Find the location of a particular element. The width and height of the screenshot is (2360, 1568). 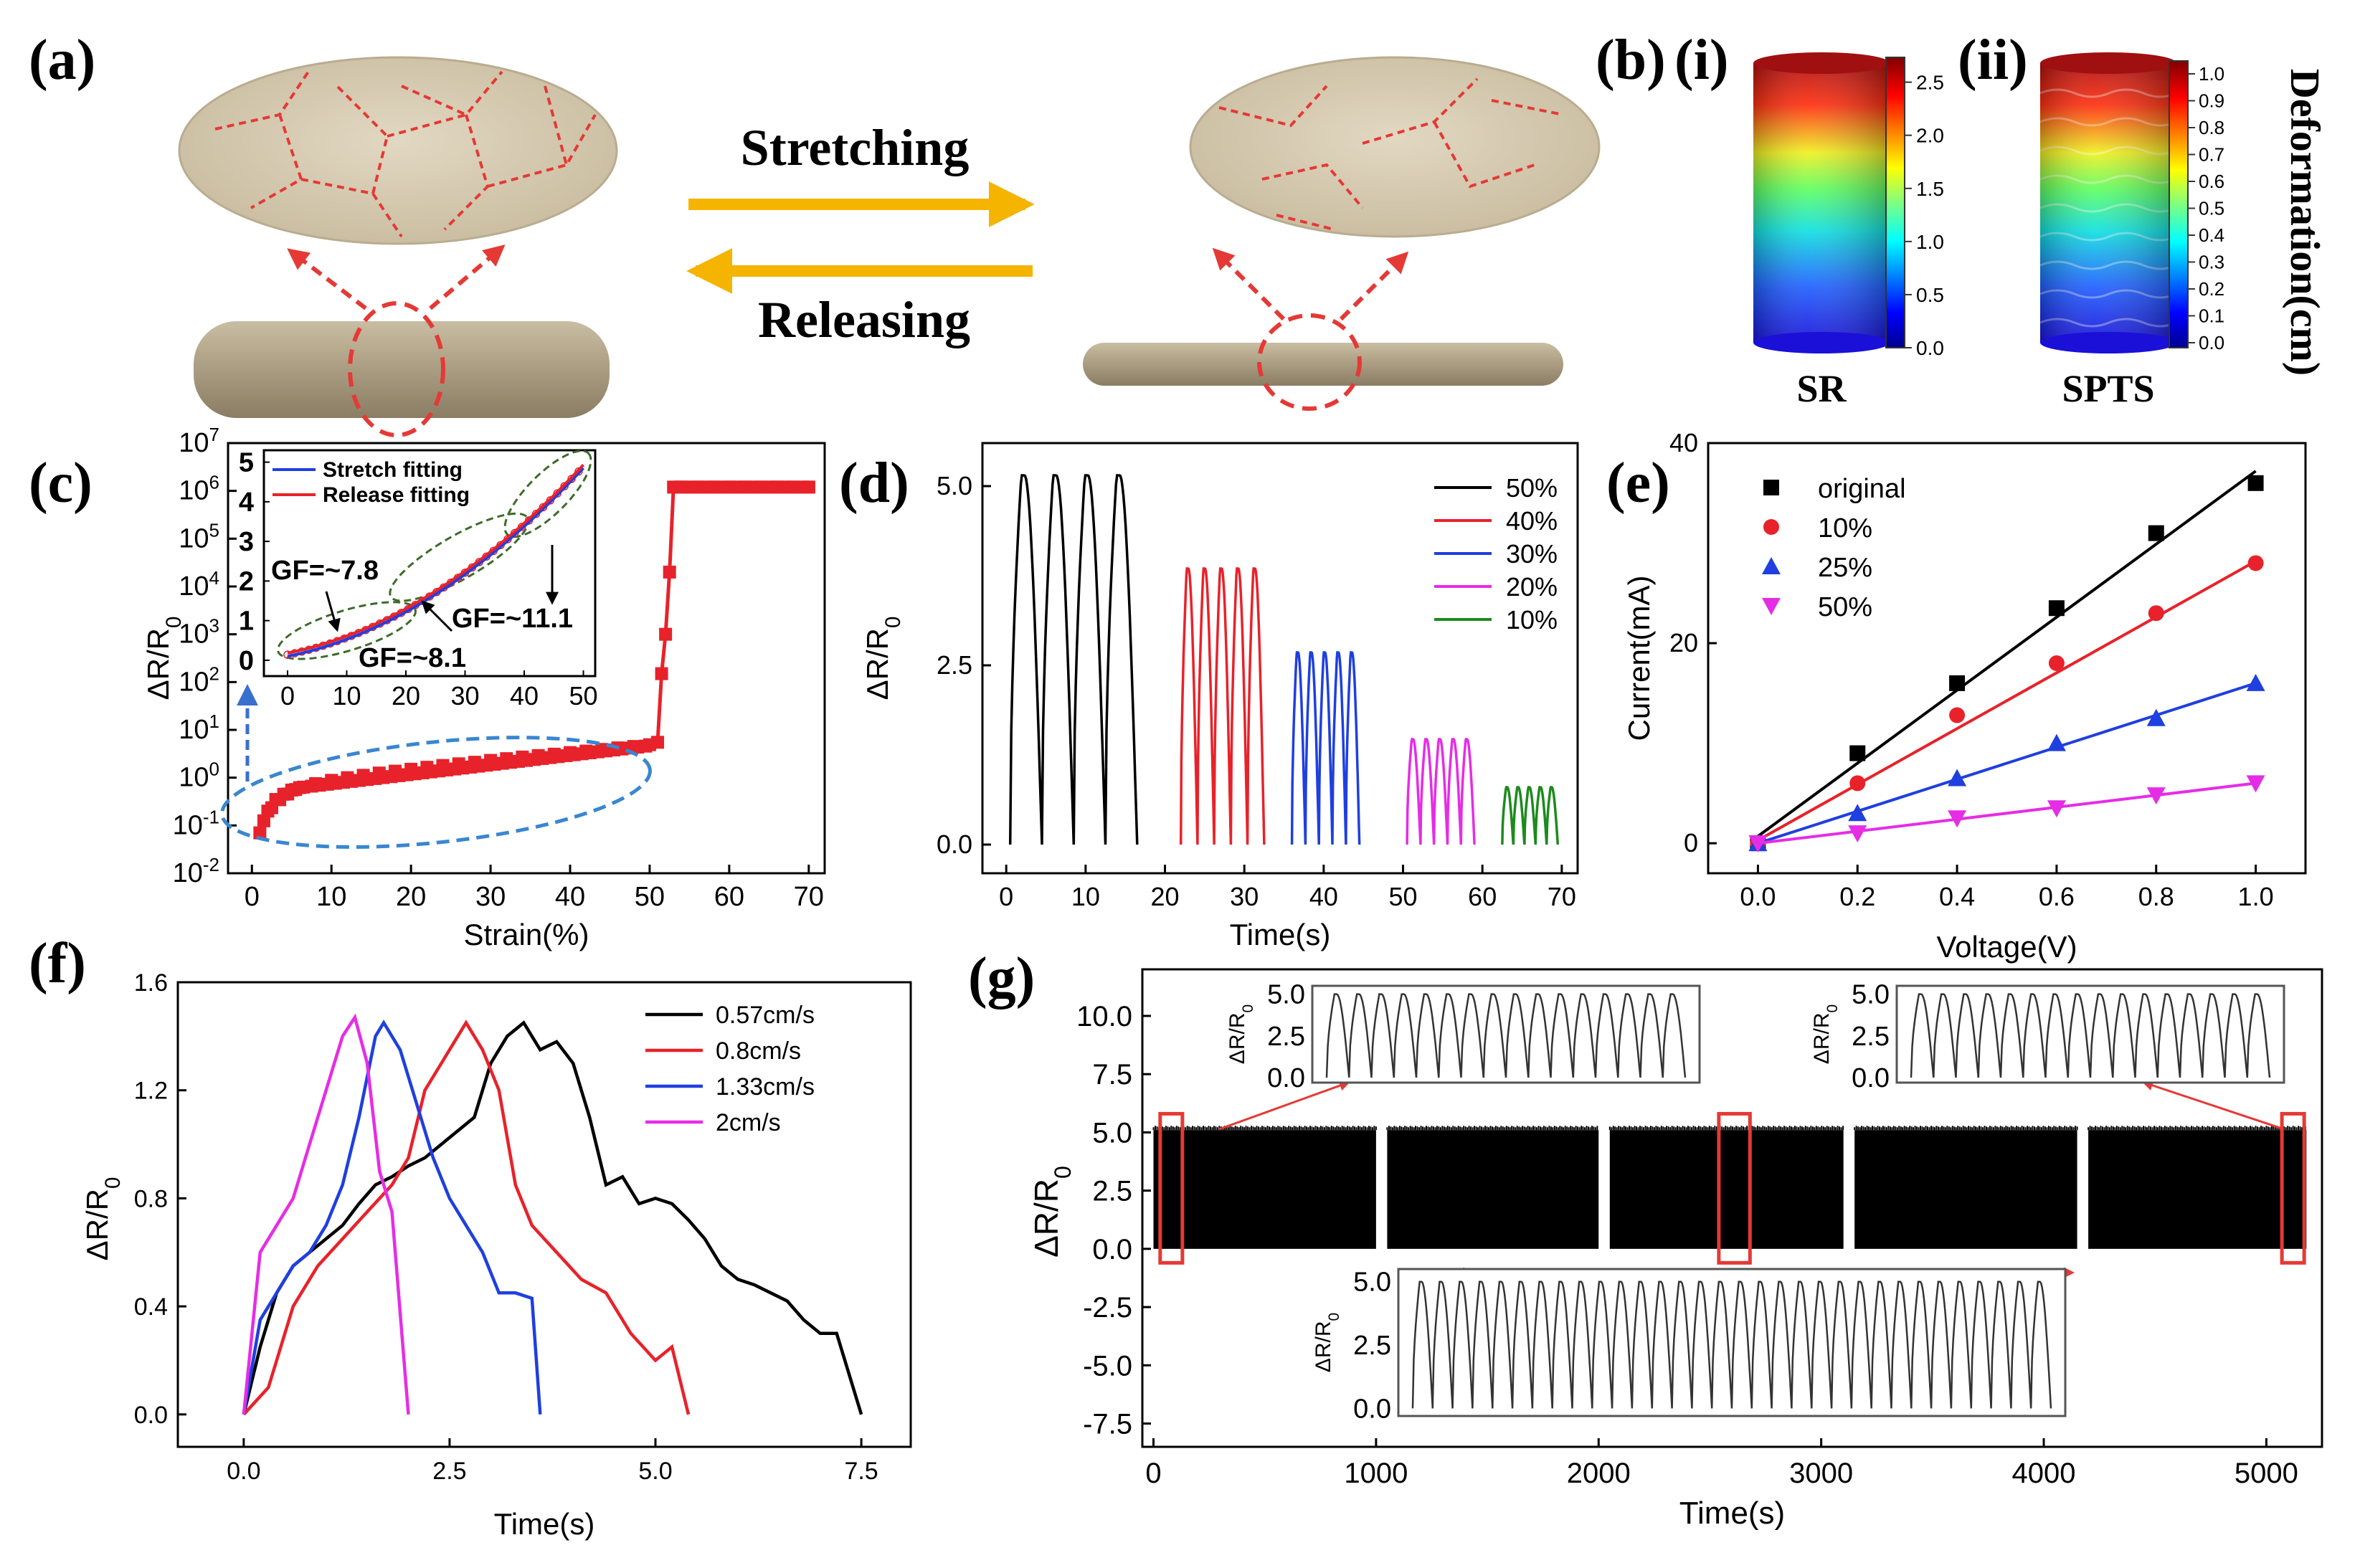

chart-c-inset-ytick-label: 5 is located at coordinates (247, 463).